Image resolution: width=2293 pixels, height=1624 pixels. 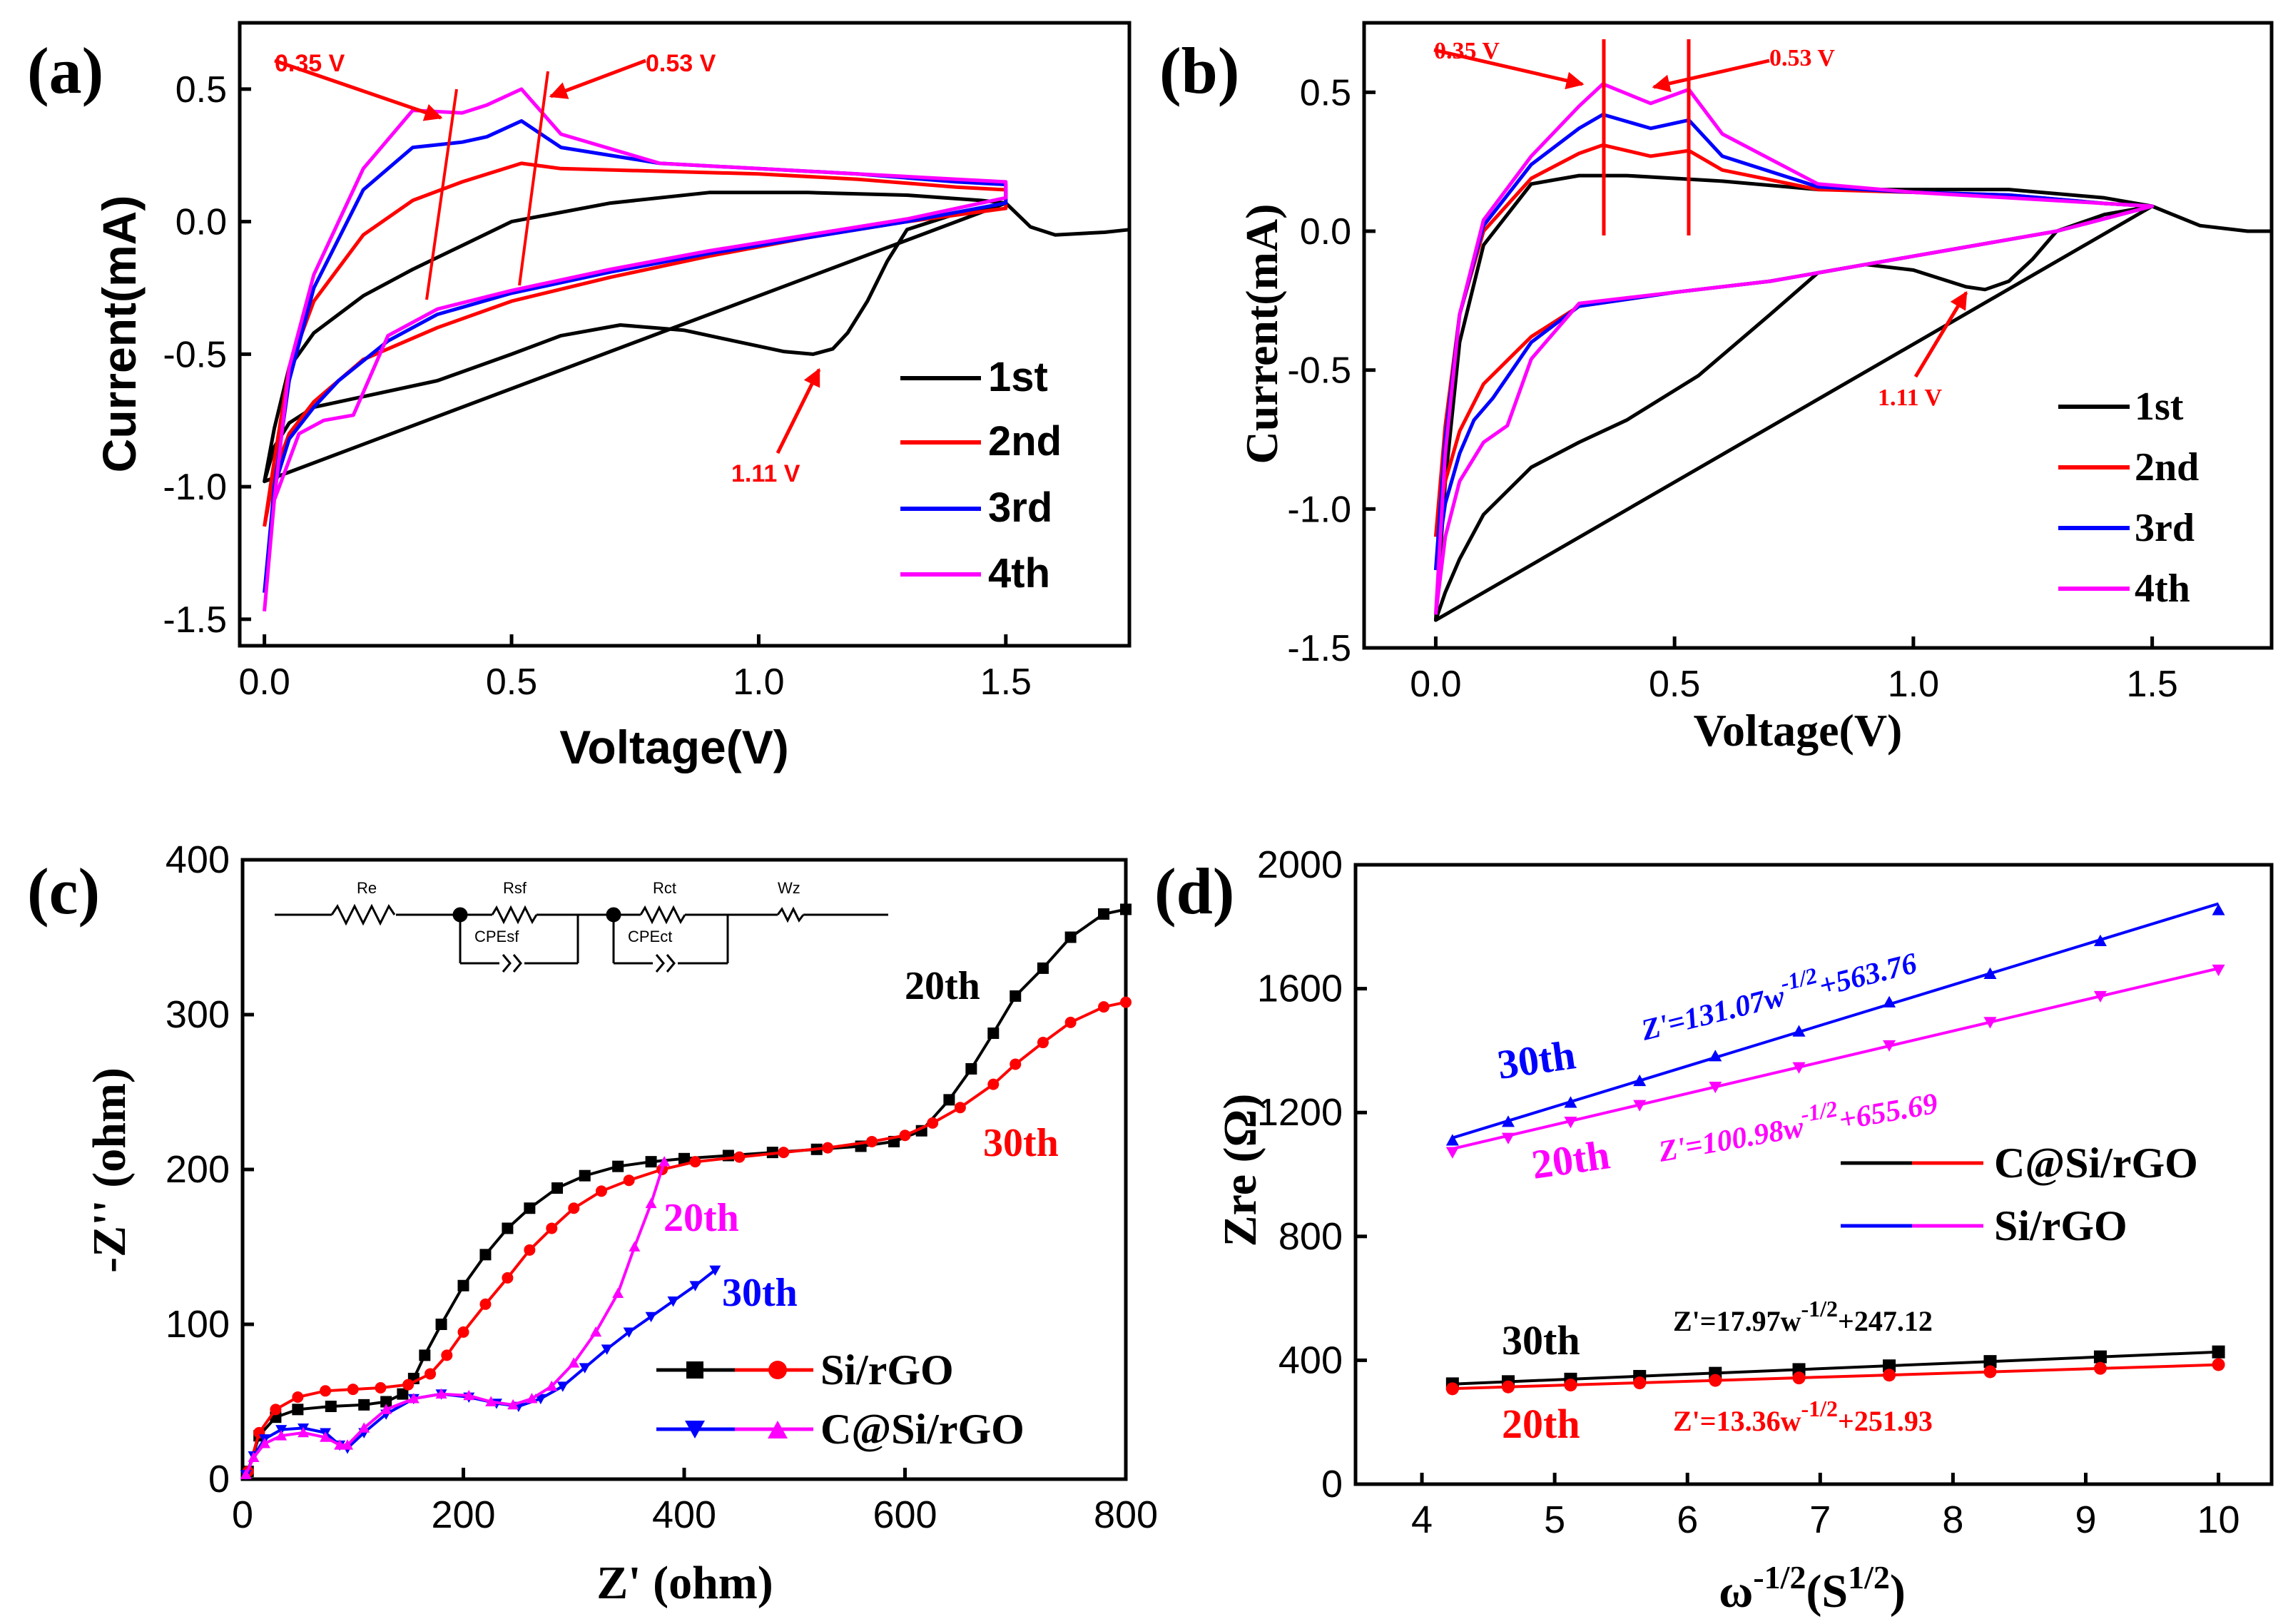 I want to click on legend-d: C@Si/rGO Si/rGO, so click(x=2019, y=1194).